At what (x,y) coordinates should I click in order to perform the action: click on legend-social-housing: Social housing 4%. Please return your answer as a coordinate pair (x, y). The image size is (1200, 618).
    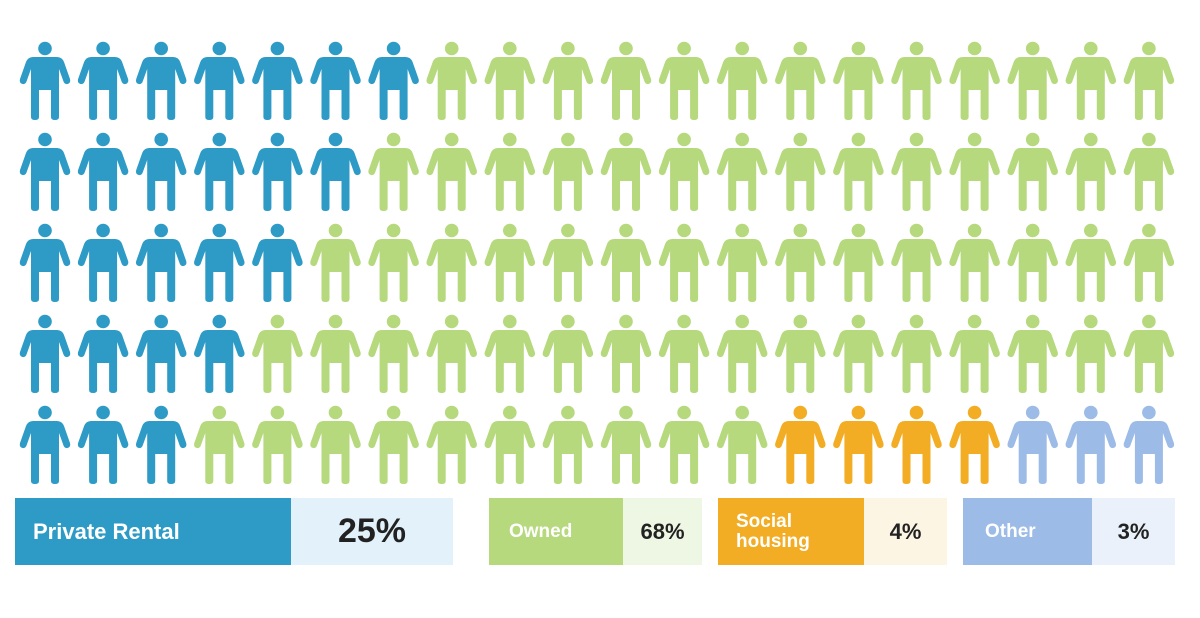
    Looking at the image, I should click on (832, 531).